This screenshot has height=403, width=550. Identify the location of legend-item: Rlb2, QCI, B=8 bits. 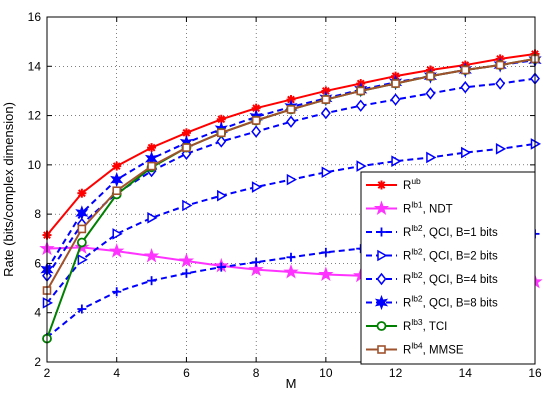
(432, 302).